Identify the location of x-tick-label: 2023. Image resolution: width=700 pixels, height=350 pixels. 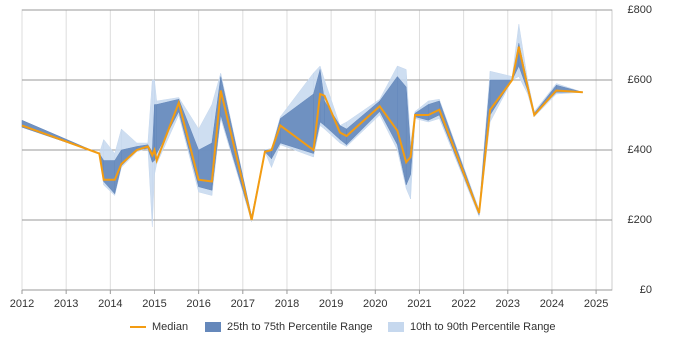
(508, 304).